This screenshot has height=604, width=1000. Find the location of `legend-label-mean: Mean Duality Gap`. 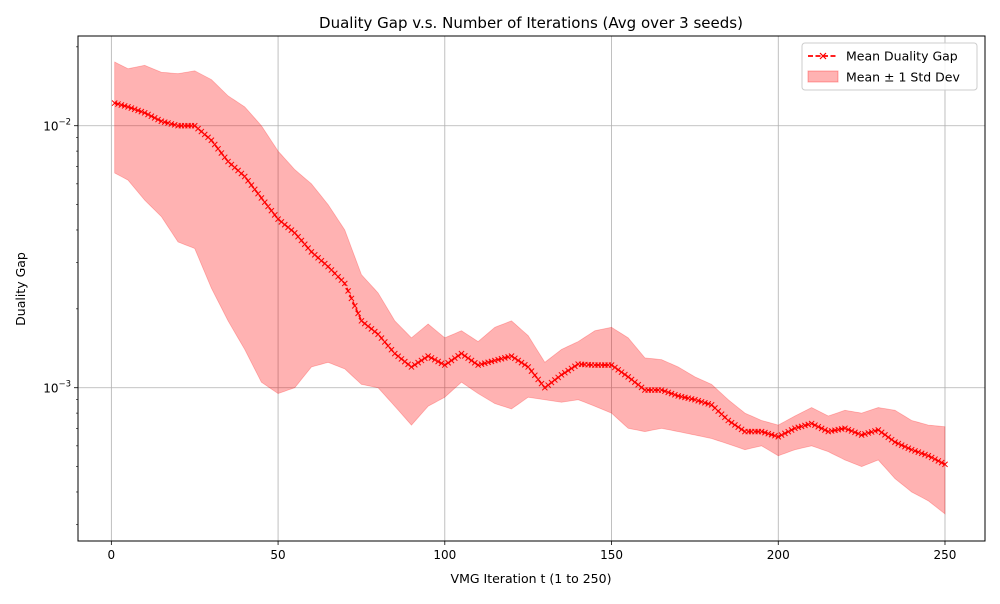

legend-label-mean: Mean Duality Gap is located at coordinates (902, 56).